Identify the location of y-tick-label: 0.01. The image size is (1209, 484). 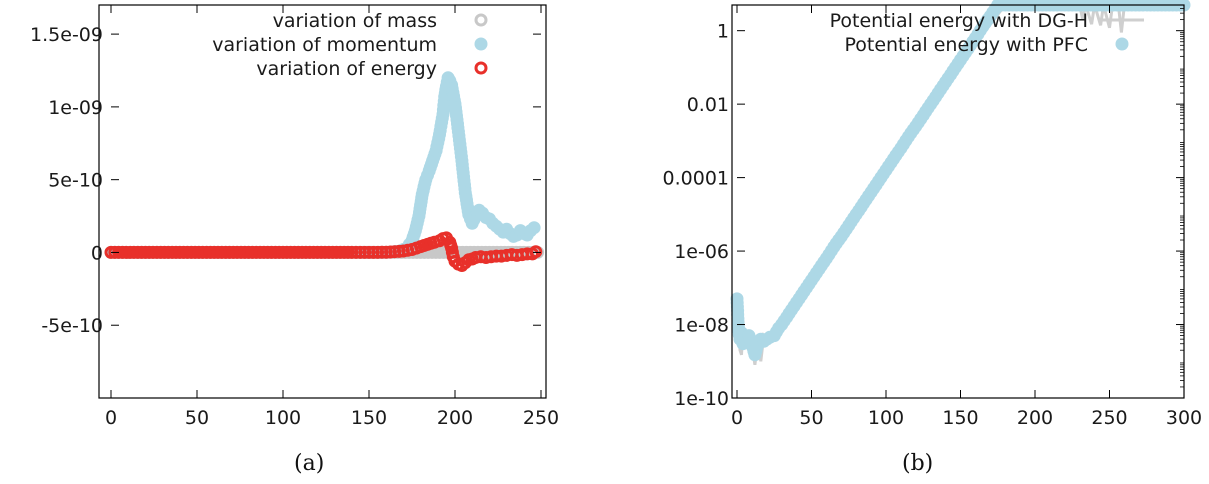
(708, 105).